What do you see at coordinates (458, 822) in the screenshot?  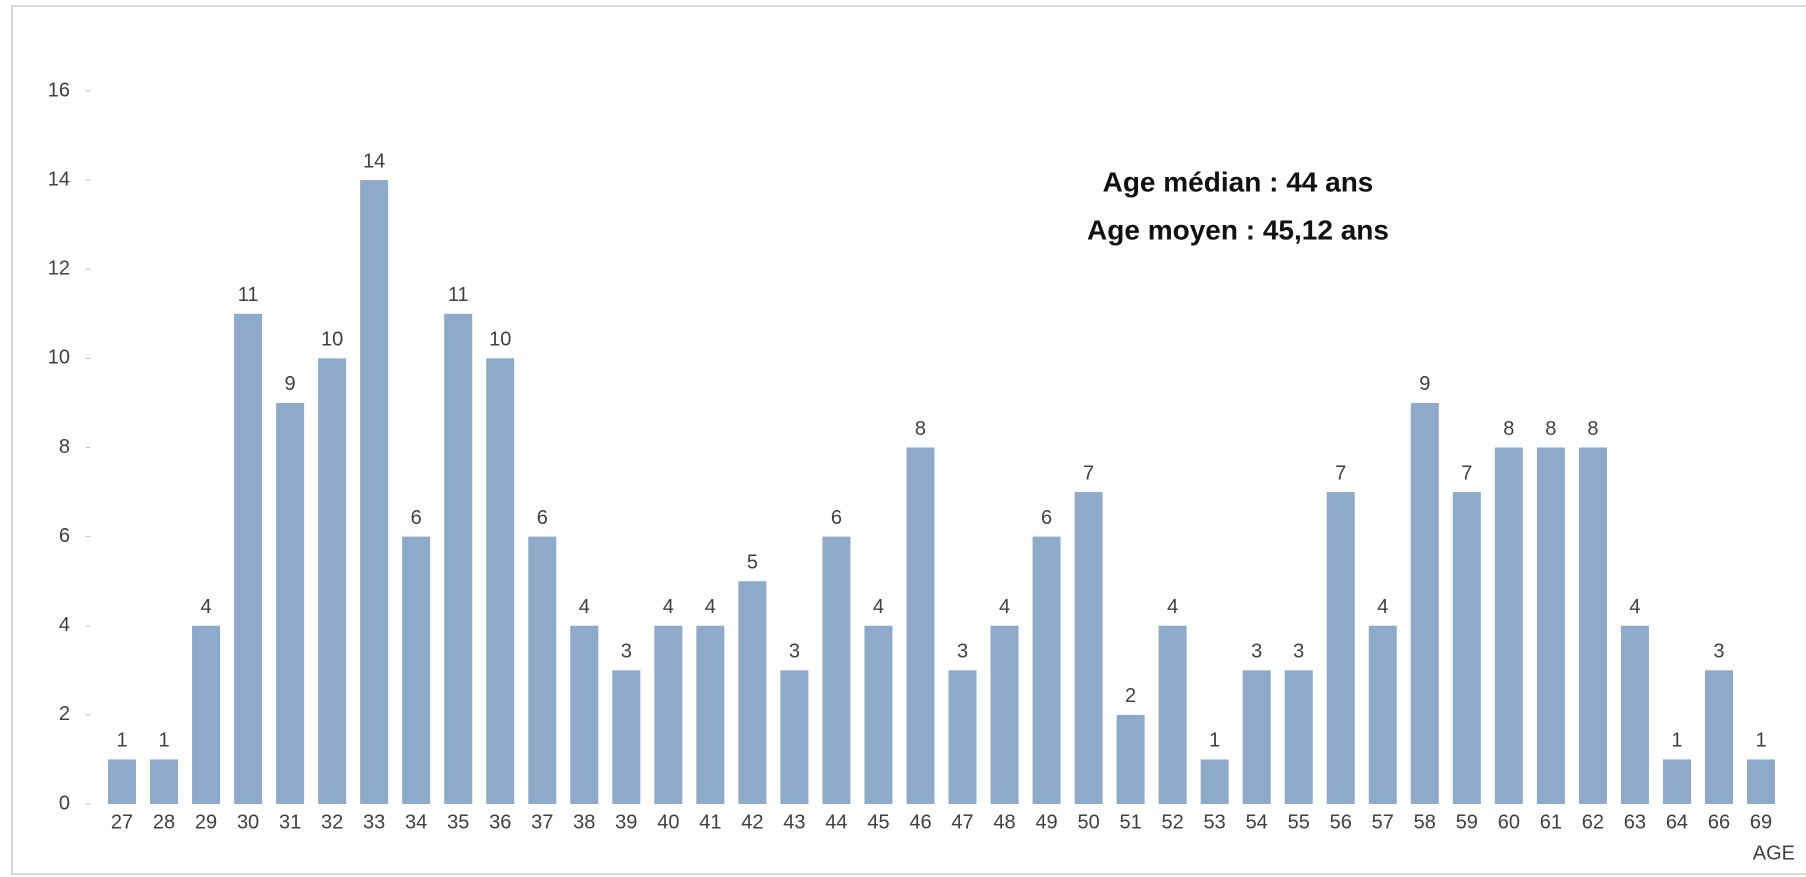 I see `x-tick-label: 35` at bounding box center [458, 822].